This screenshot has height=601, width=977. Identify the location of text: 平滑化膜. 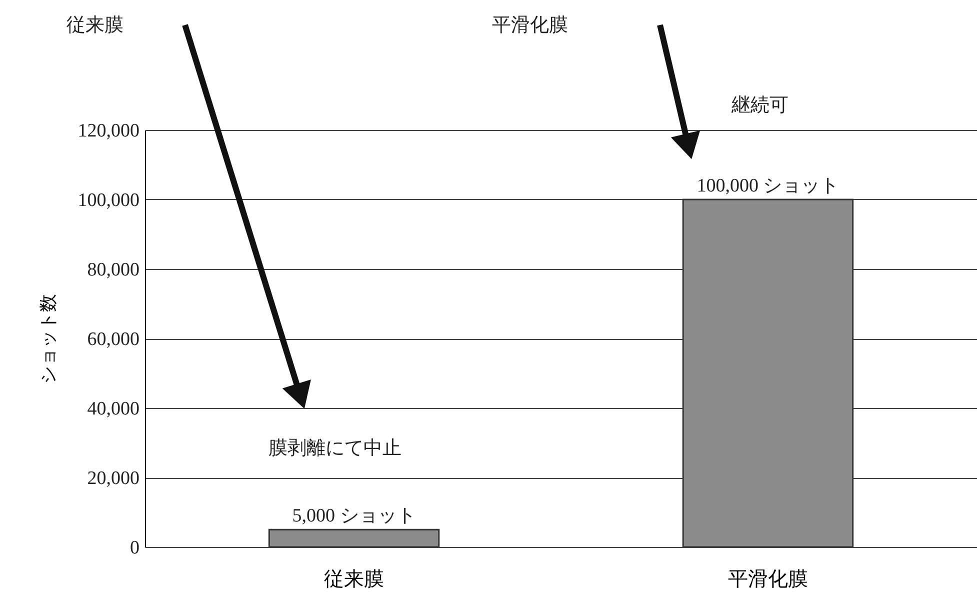
(530, 25).